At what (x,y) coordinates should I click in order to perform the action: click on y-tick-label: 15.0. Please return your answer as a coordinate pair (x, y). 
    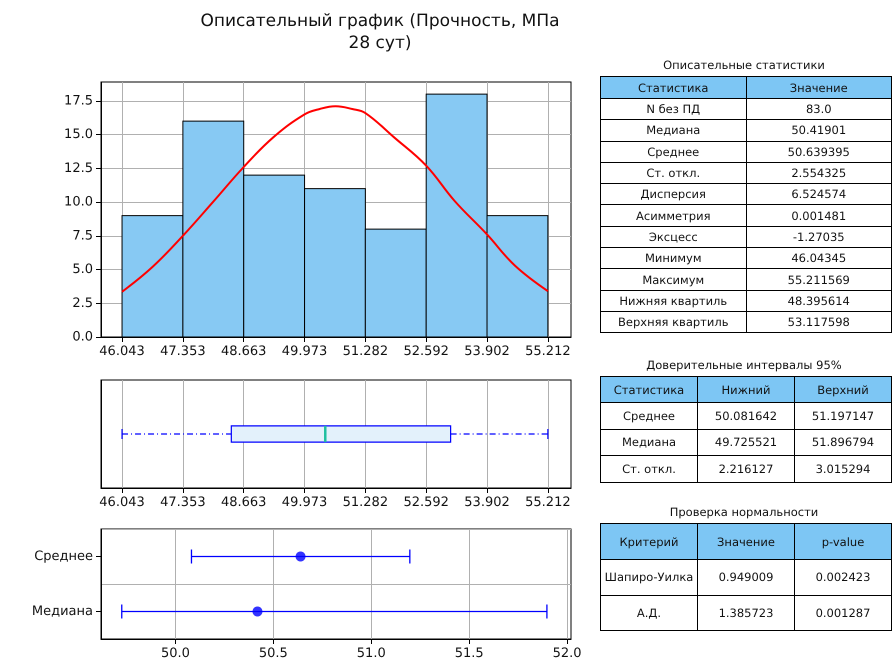
    Looking at the image, I should click on (78, 134).